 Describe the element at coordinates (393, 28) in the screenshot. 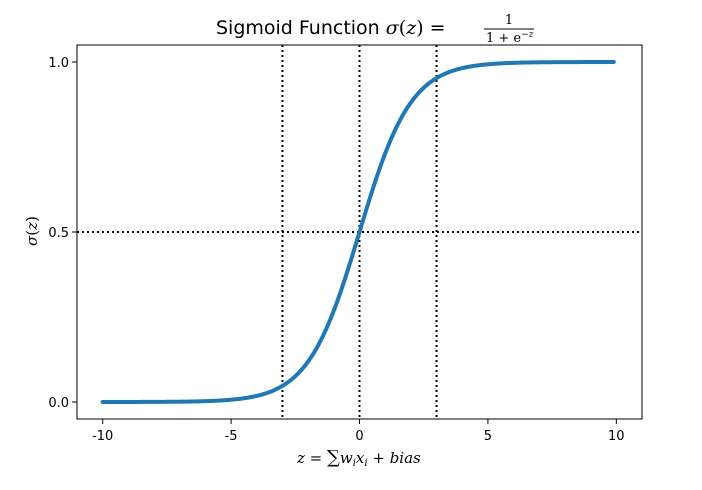

I see `title-sigma: σ` at that location.